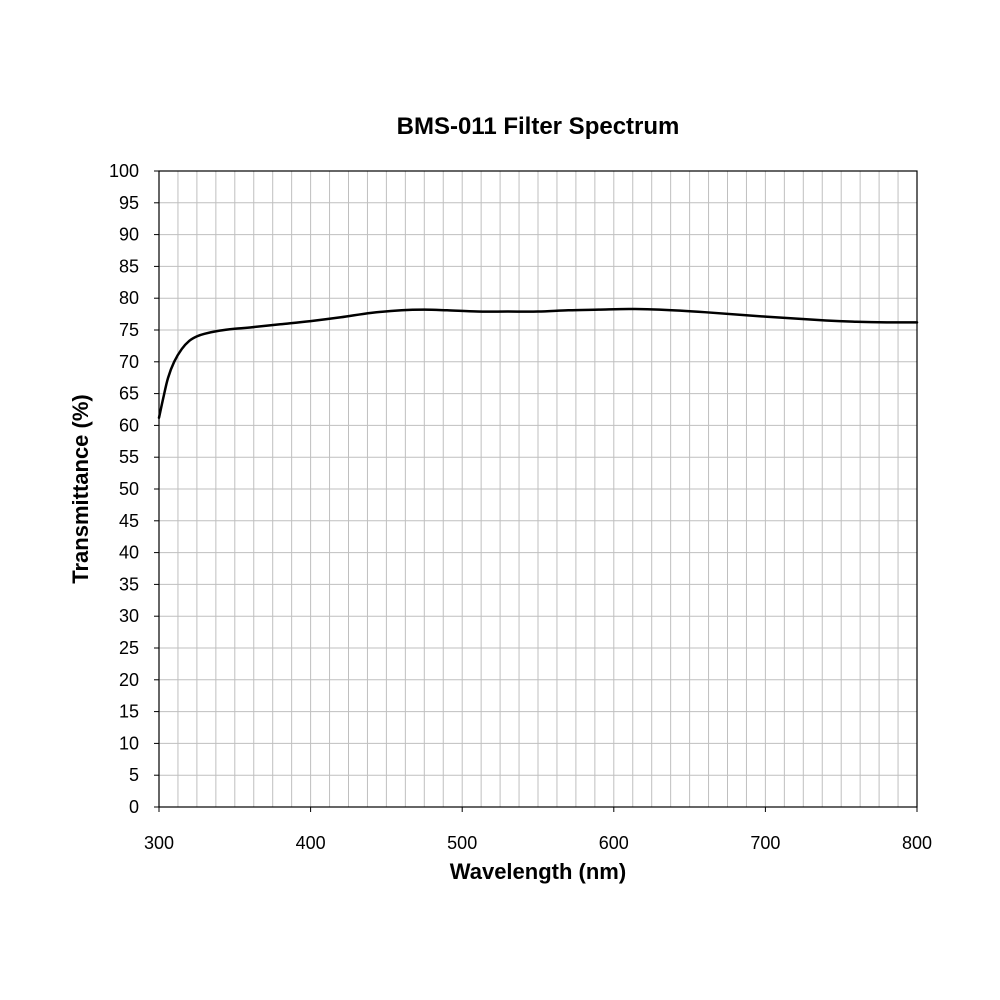 The height and width of the screenshot is (1000, 1000). I want to click on y-tick-label: 75, so click(129, 330).